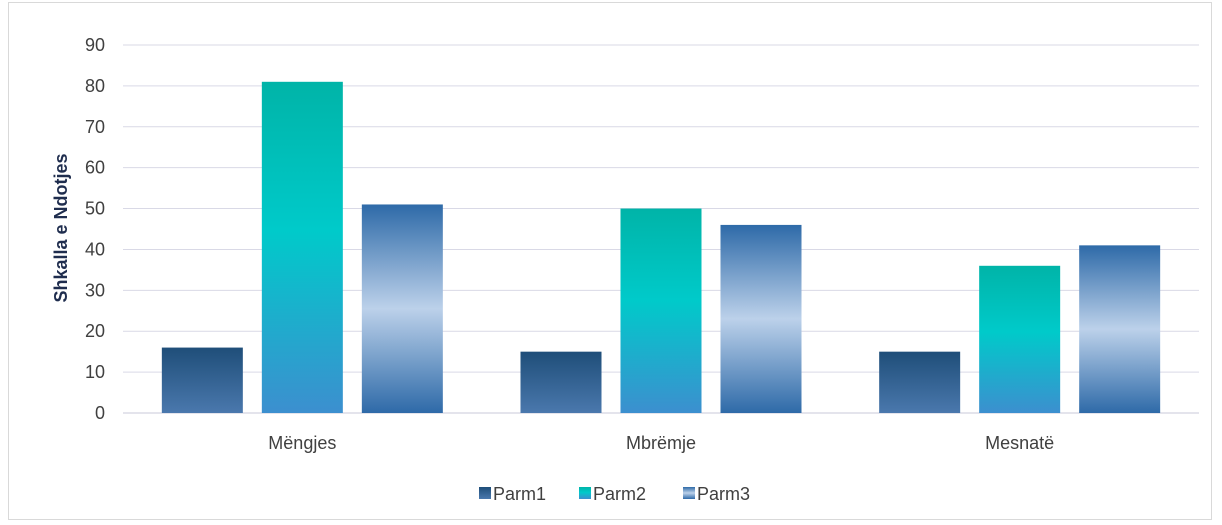 The width and height of the screenshot is (1222, 525). I want to click on legend-label: Parm3, so click(723, 494).